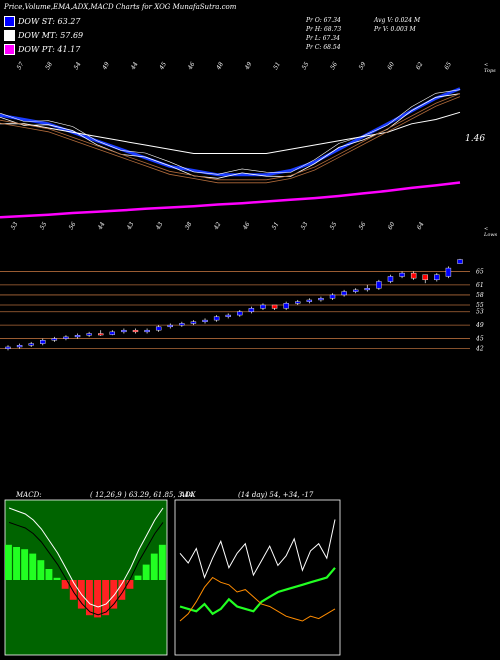 The height and width of the screenshot is (660, 500). Describe the element at coordinates (306, 66) in the screenshot. I see `top-number-label: 55` at that location.